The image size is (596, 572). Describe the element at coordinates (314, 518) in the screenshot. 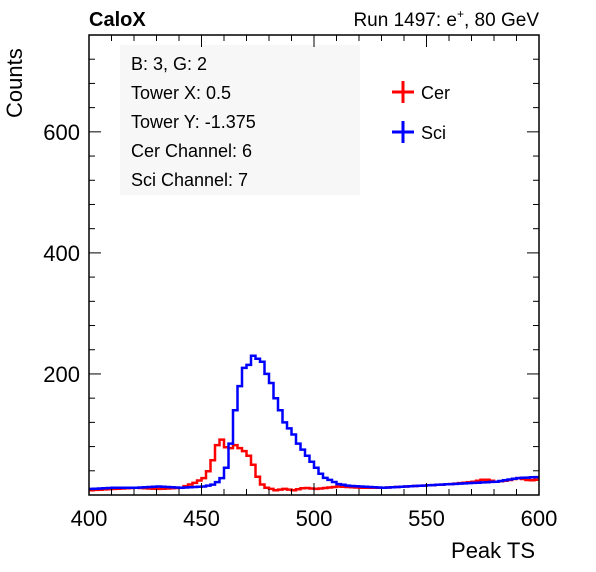

I see `x-tick-label: 500` at that location.